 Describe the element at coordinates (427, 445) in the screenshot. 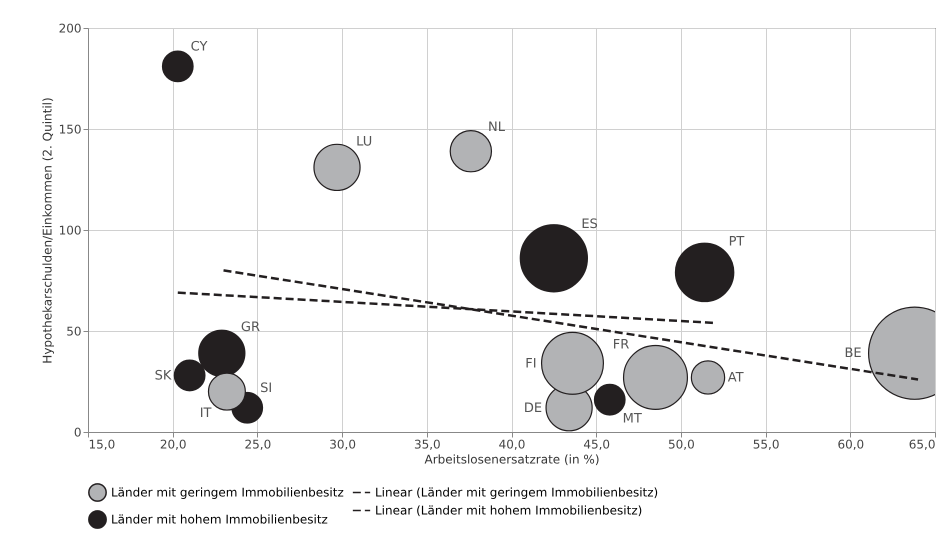

I see `x-tick-label: 35,0` at that location.